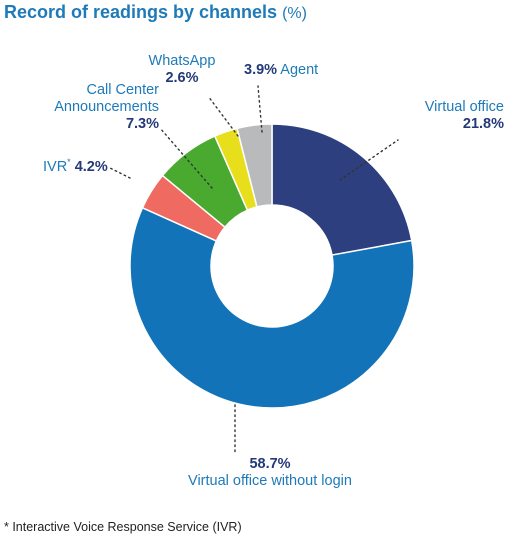 The width and height of the screenshot is (531, 543). Describe the element at coordinates (342, 189) in the screenshot. I see `slice-virtual-office` at that location.